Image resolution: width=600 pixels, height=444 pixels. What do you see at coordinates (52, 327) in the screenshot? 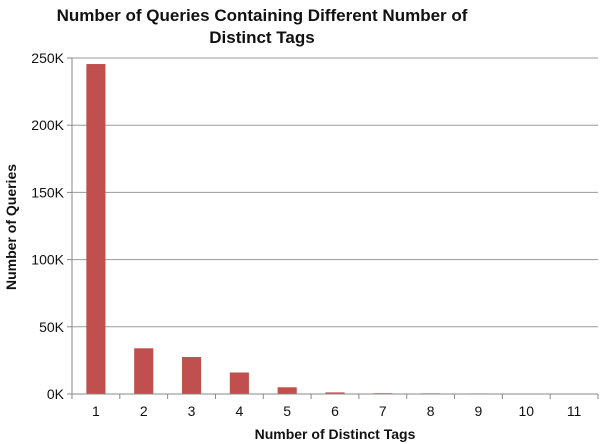
I see `y-tick-label: 50K` at bounding box center [52, 327].